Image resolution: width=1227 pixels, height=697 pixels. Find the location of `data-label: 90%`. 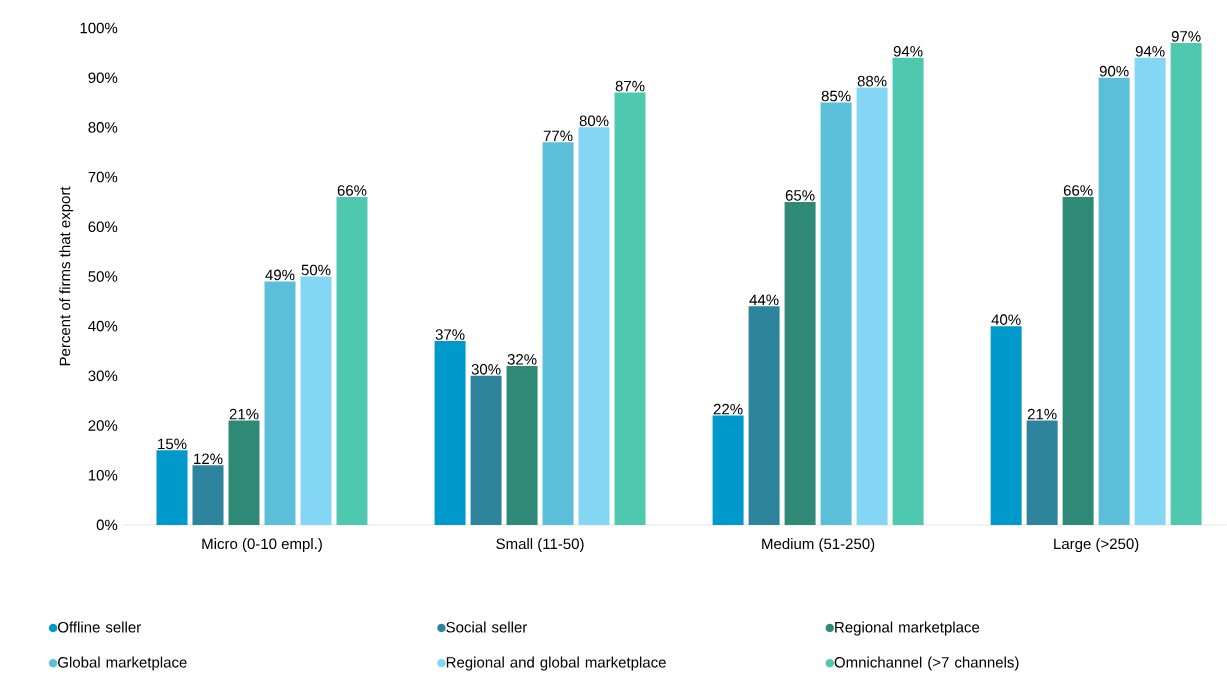

data-label: 90% is located at coordinates (1114, 71).